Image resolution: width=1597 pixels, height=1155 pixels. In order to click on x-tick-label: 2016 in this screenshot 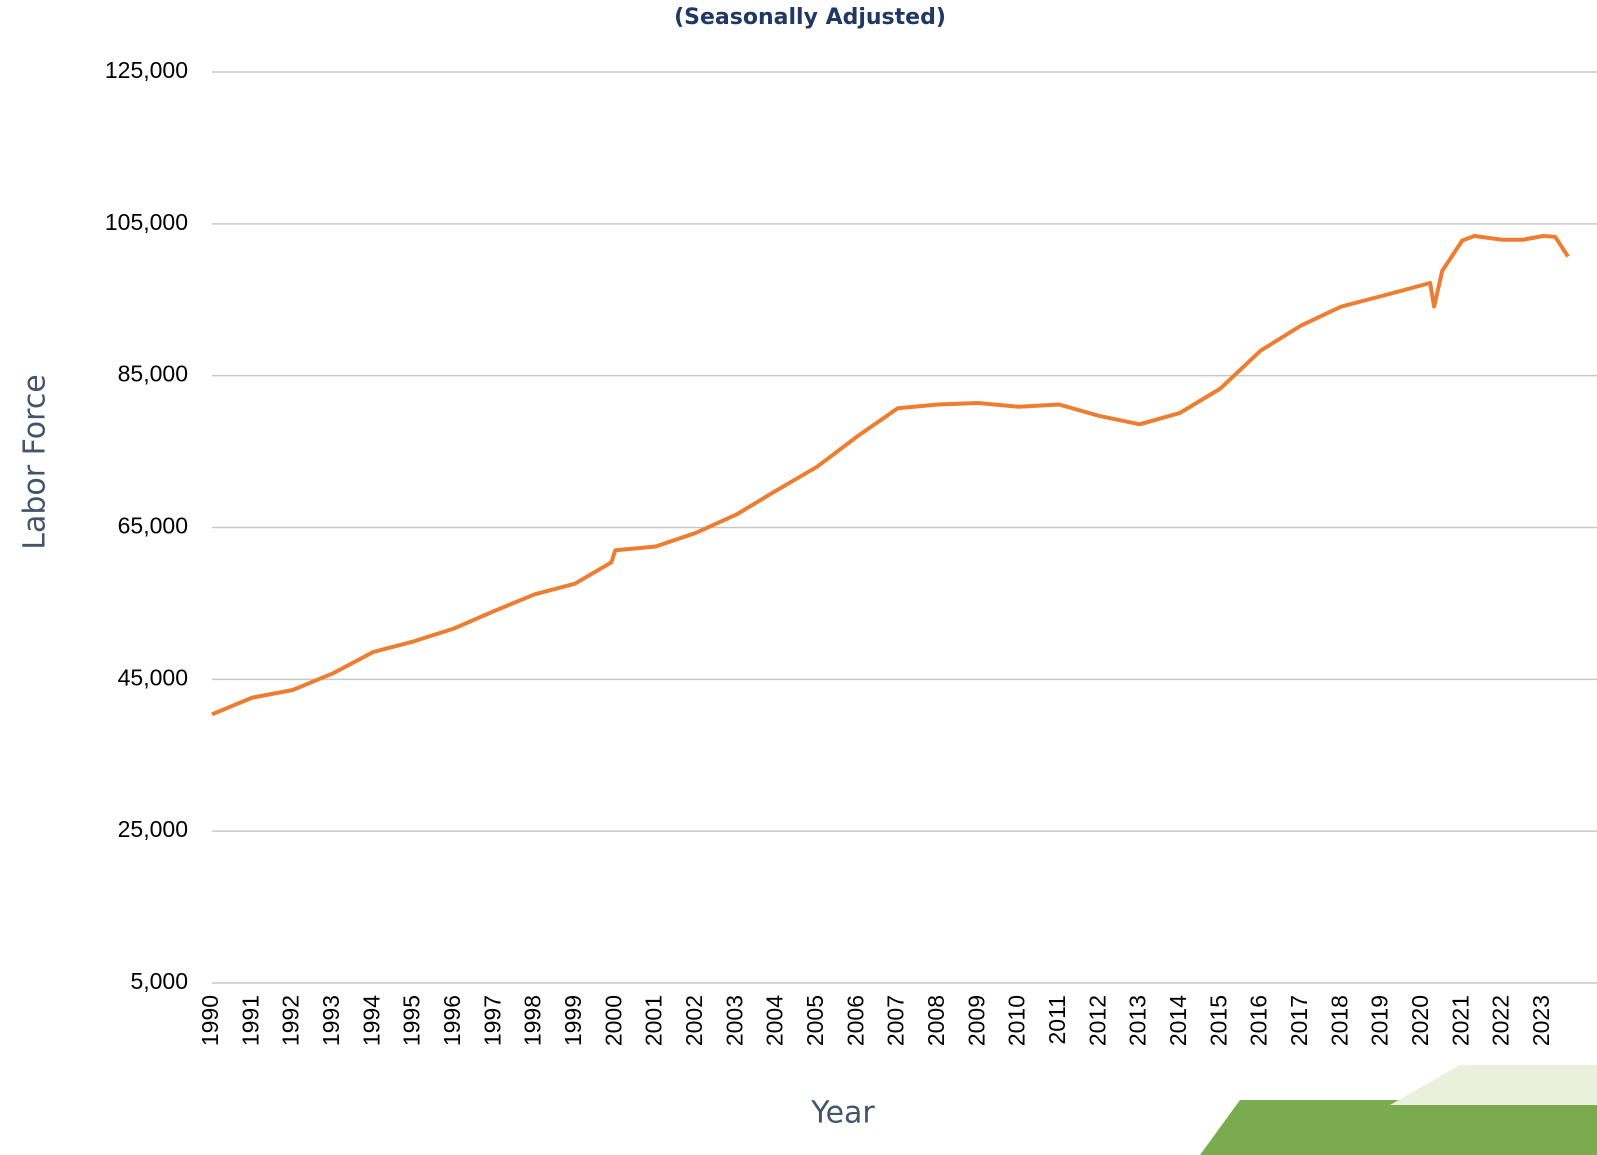, I will do `click(1259, 1020)`.